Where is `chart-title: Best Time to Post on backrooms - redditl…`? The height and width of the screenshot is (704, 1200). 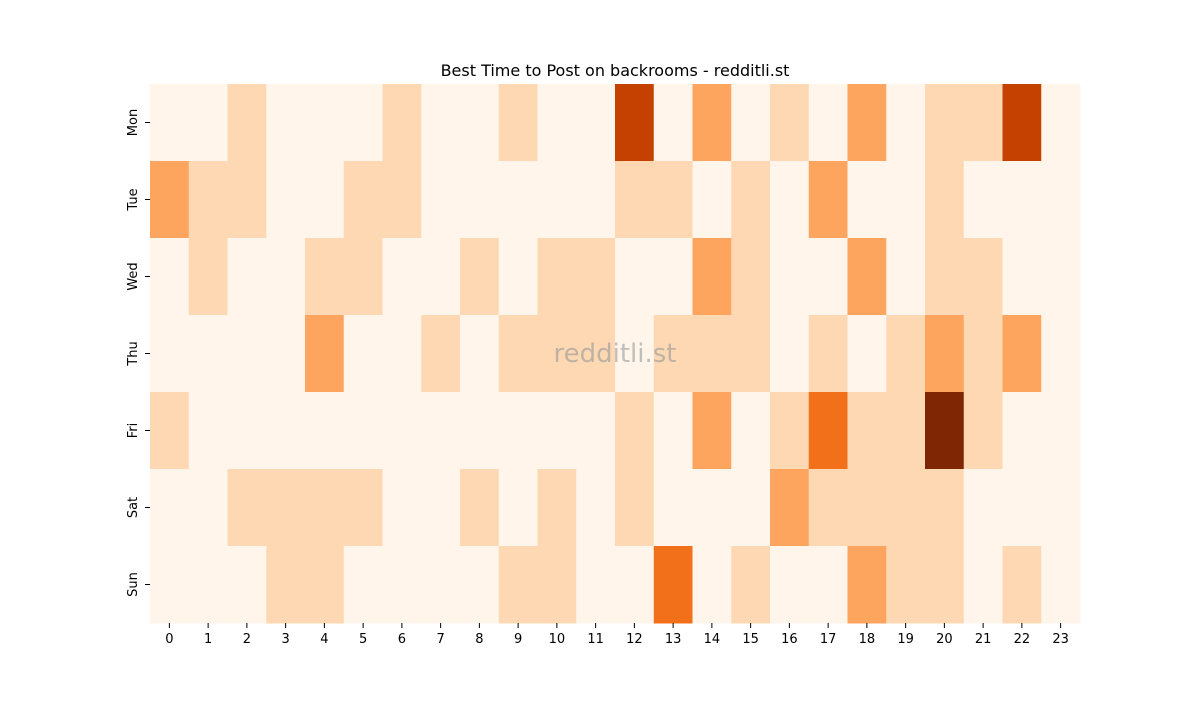
chart-title: Best Time to Post on backrooms - redditl… is located at coordinates (615, 70).